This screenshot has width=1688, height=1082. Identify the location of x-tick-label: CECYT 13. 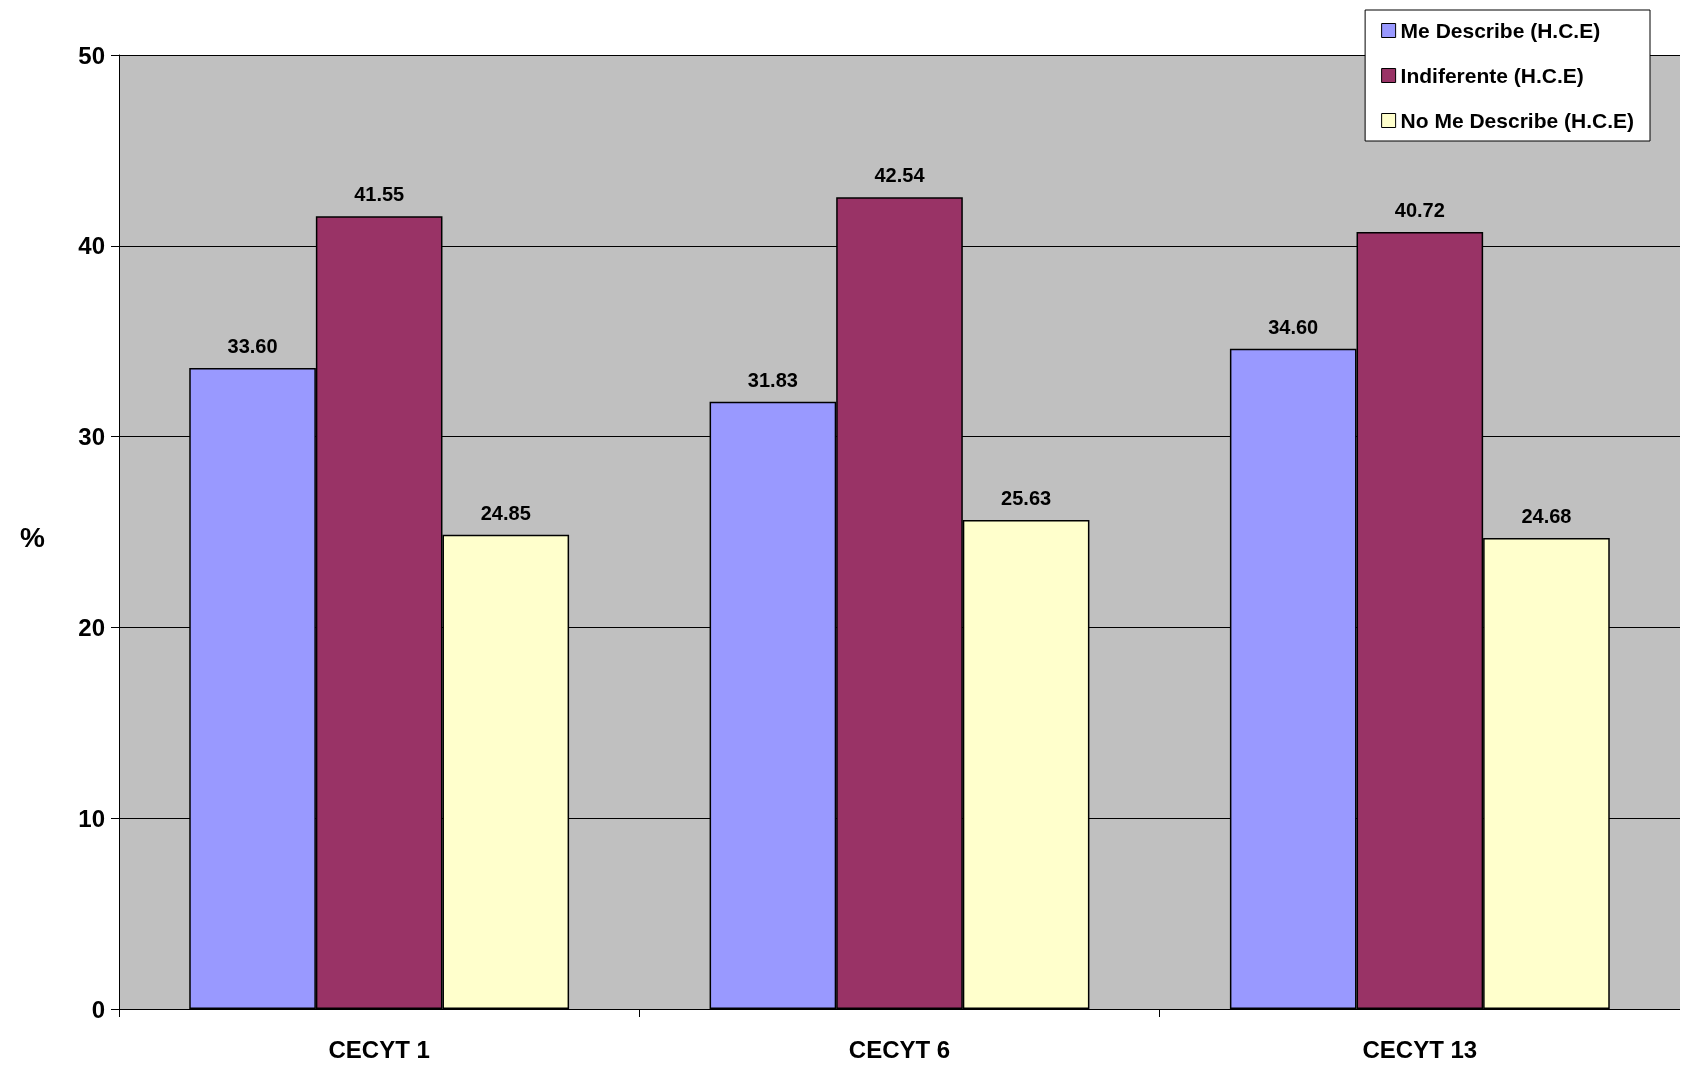
(1420, 1049).